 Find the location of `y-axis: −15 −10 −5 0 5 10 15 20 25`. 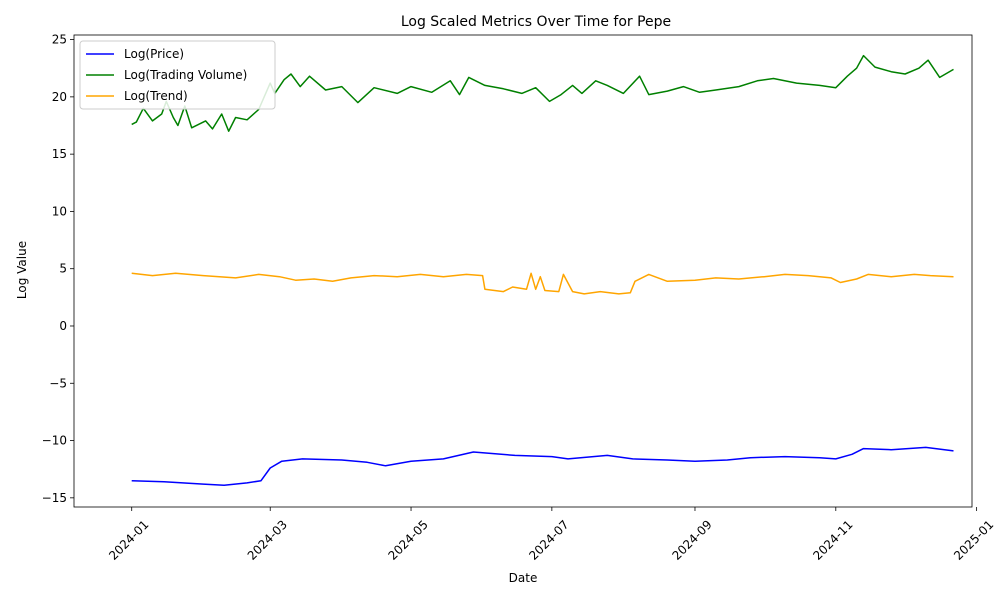

y-axis: −15 −10 −5 0 5 10 15 20 25 is located at coordinates (58, 269).